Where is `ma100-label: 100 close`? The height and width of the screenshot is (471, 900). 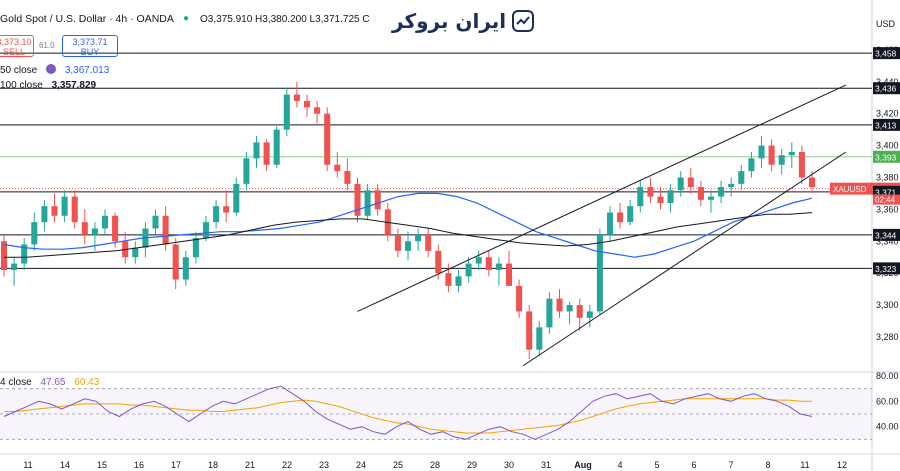 ma100-label: 100 close is located at coordinates (21, 85).